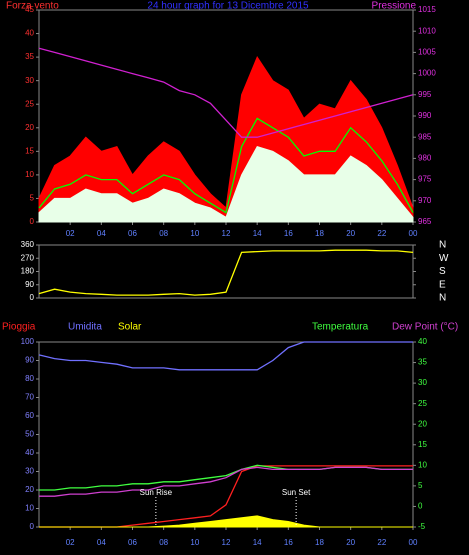 The height and width of the screenshot is (555, 469). I want to click on annotation-label: Sun Rise, so click(156, 492).